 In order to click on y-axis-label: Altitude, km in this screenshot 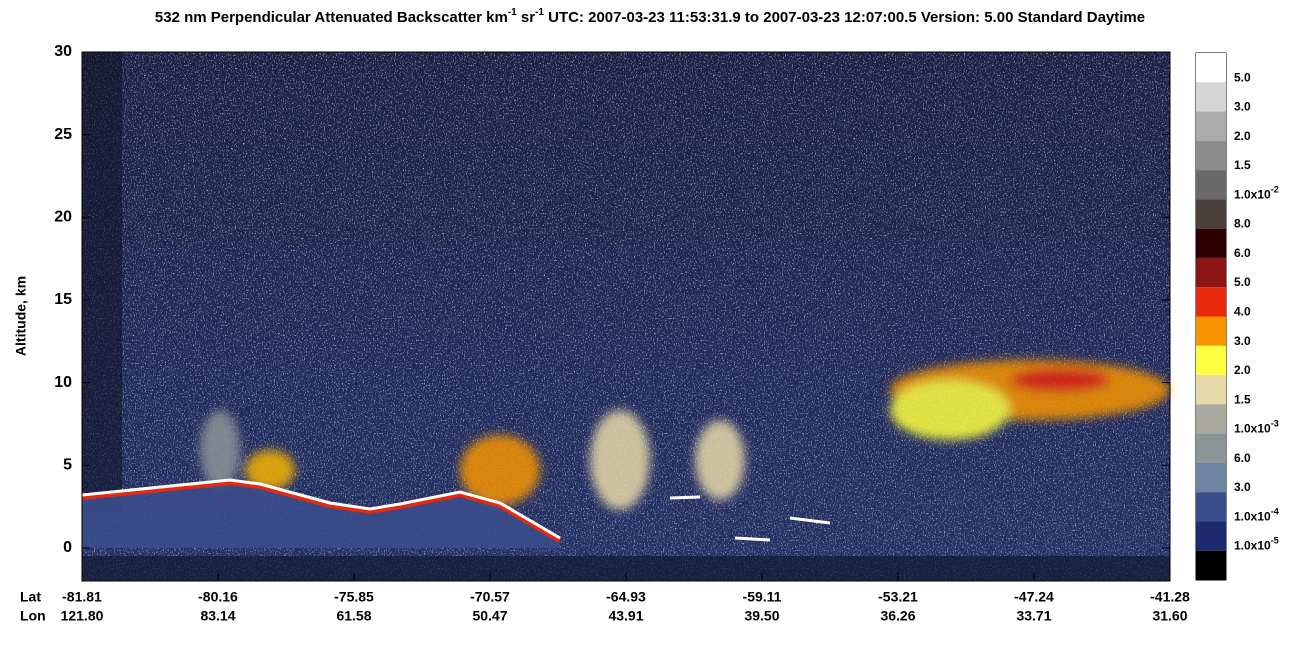, I will do `click(21, 316)`.